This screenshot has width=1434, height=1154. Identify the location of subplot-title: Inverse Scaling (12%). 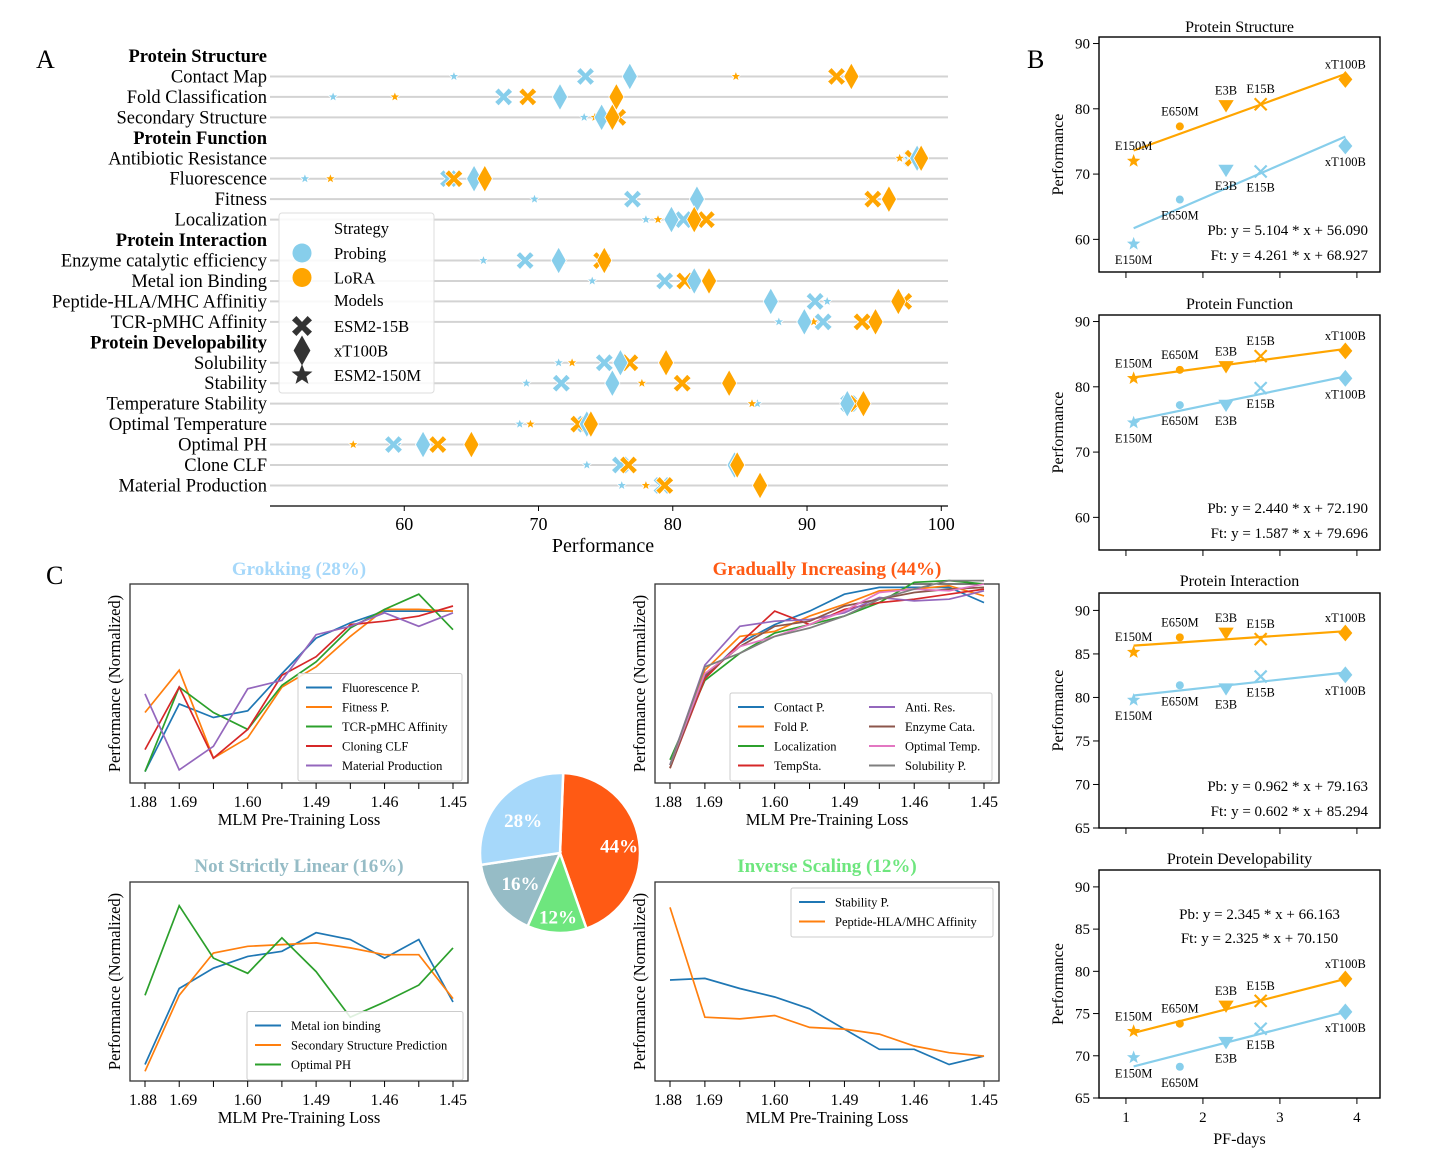
(826, 866).